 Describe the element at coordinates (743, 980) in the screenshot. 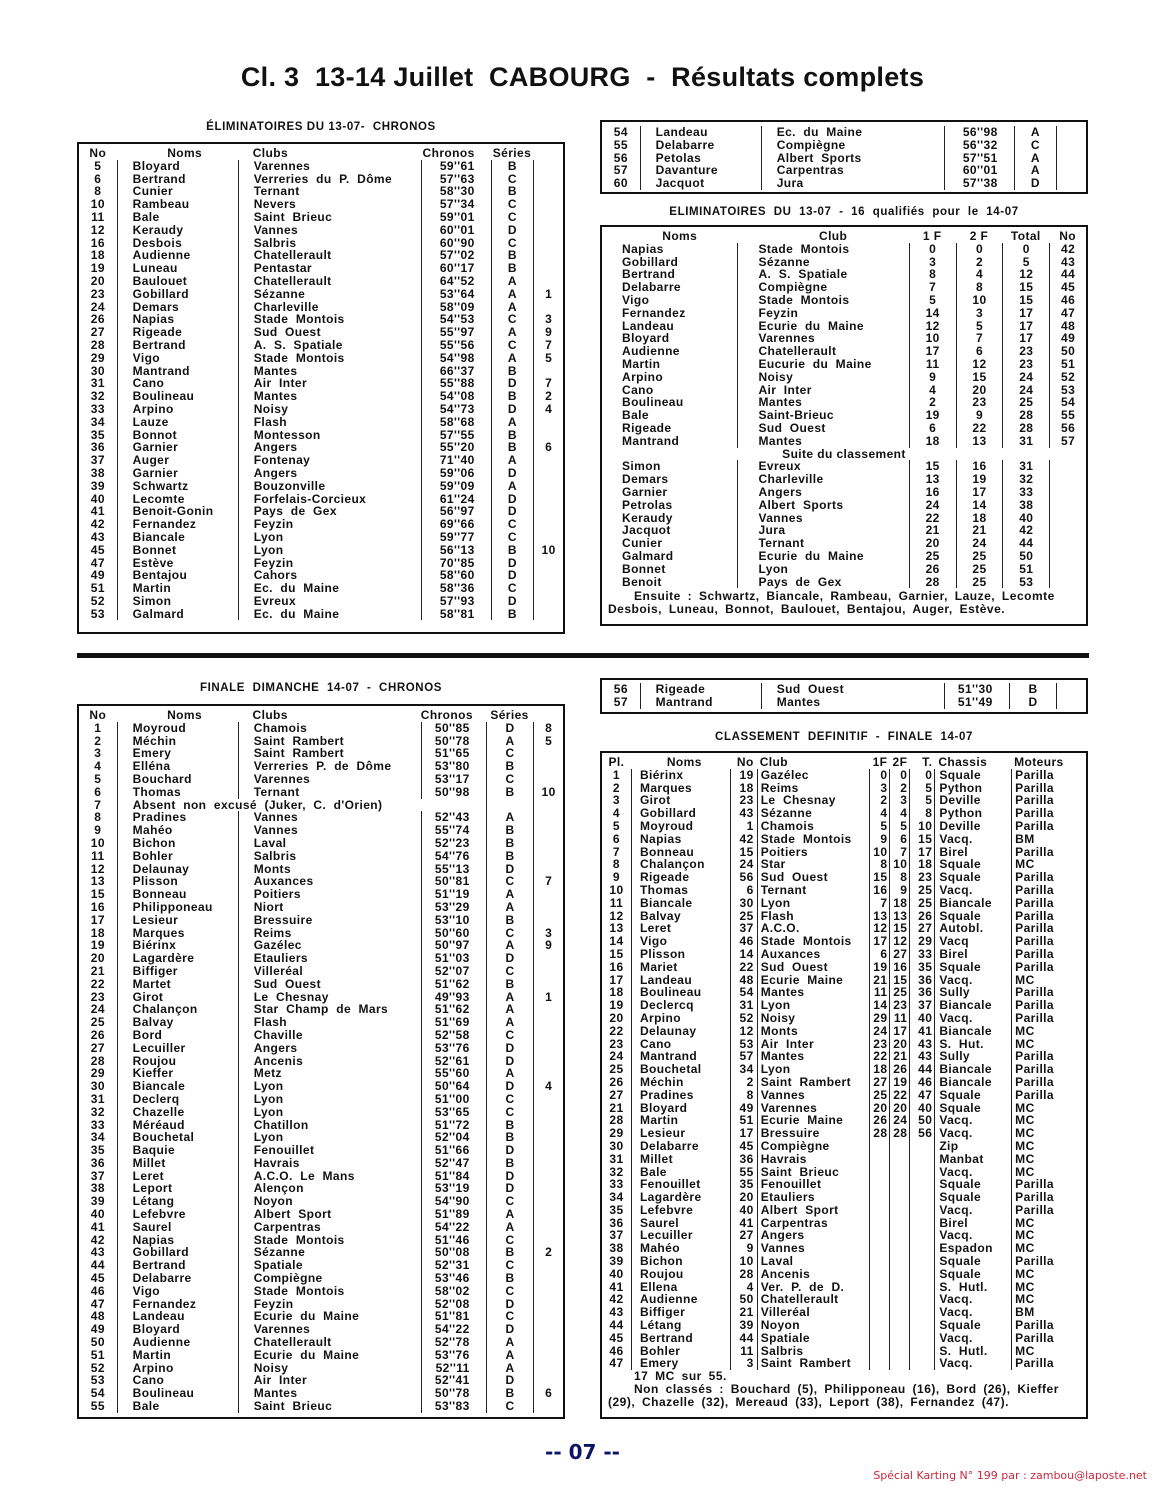

I see `cell: 48` at that location.